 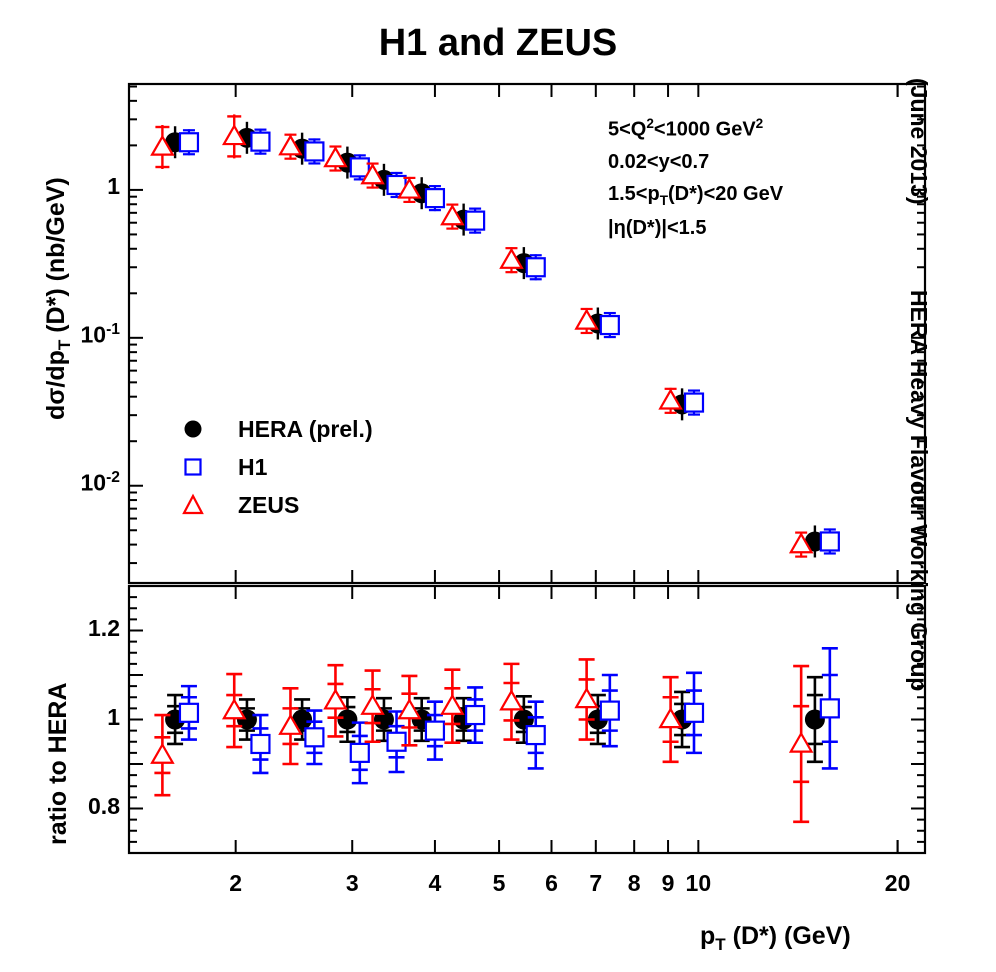 What do you see at coordinates (113, 716) in the screenshot?
I see `y-ticklabel-ratio: 1` at bounding box center [113, 716].